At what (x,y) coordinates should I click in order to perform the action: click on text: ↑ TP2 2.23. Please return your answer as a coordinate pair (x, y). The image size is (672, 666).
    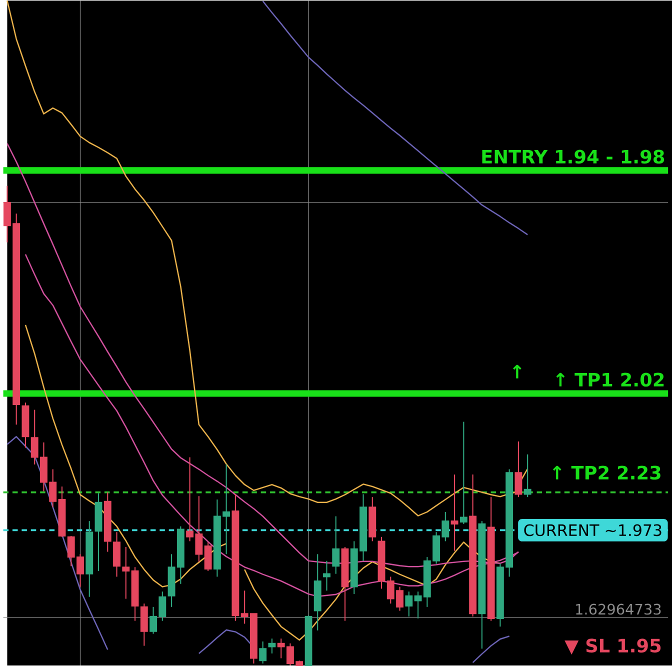
    Looking at the image, I should click on (606, 473).